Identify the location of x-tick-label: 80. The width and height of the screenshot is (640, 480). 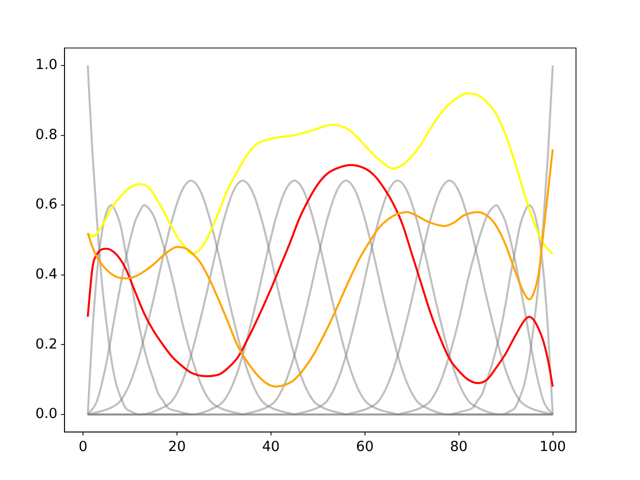
(459, 446).